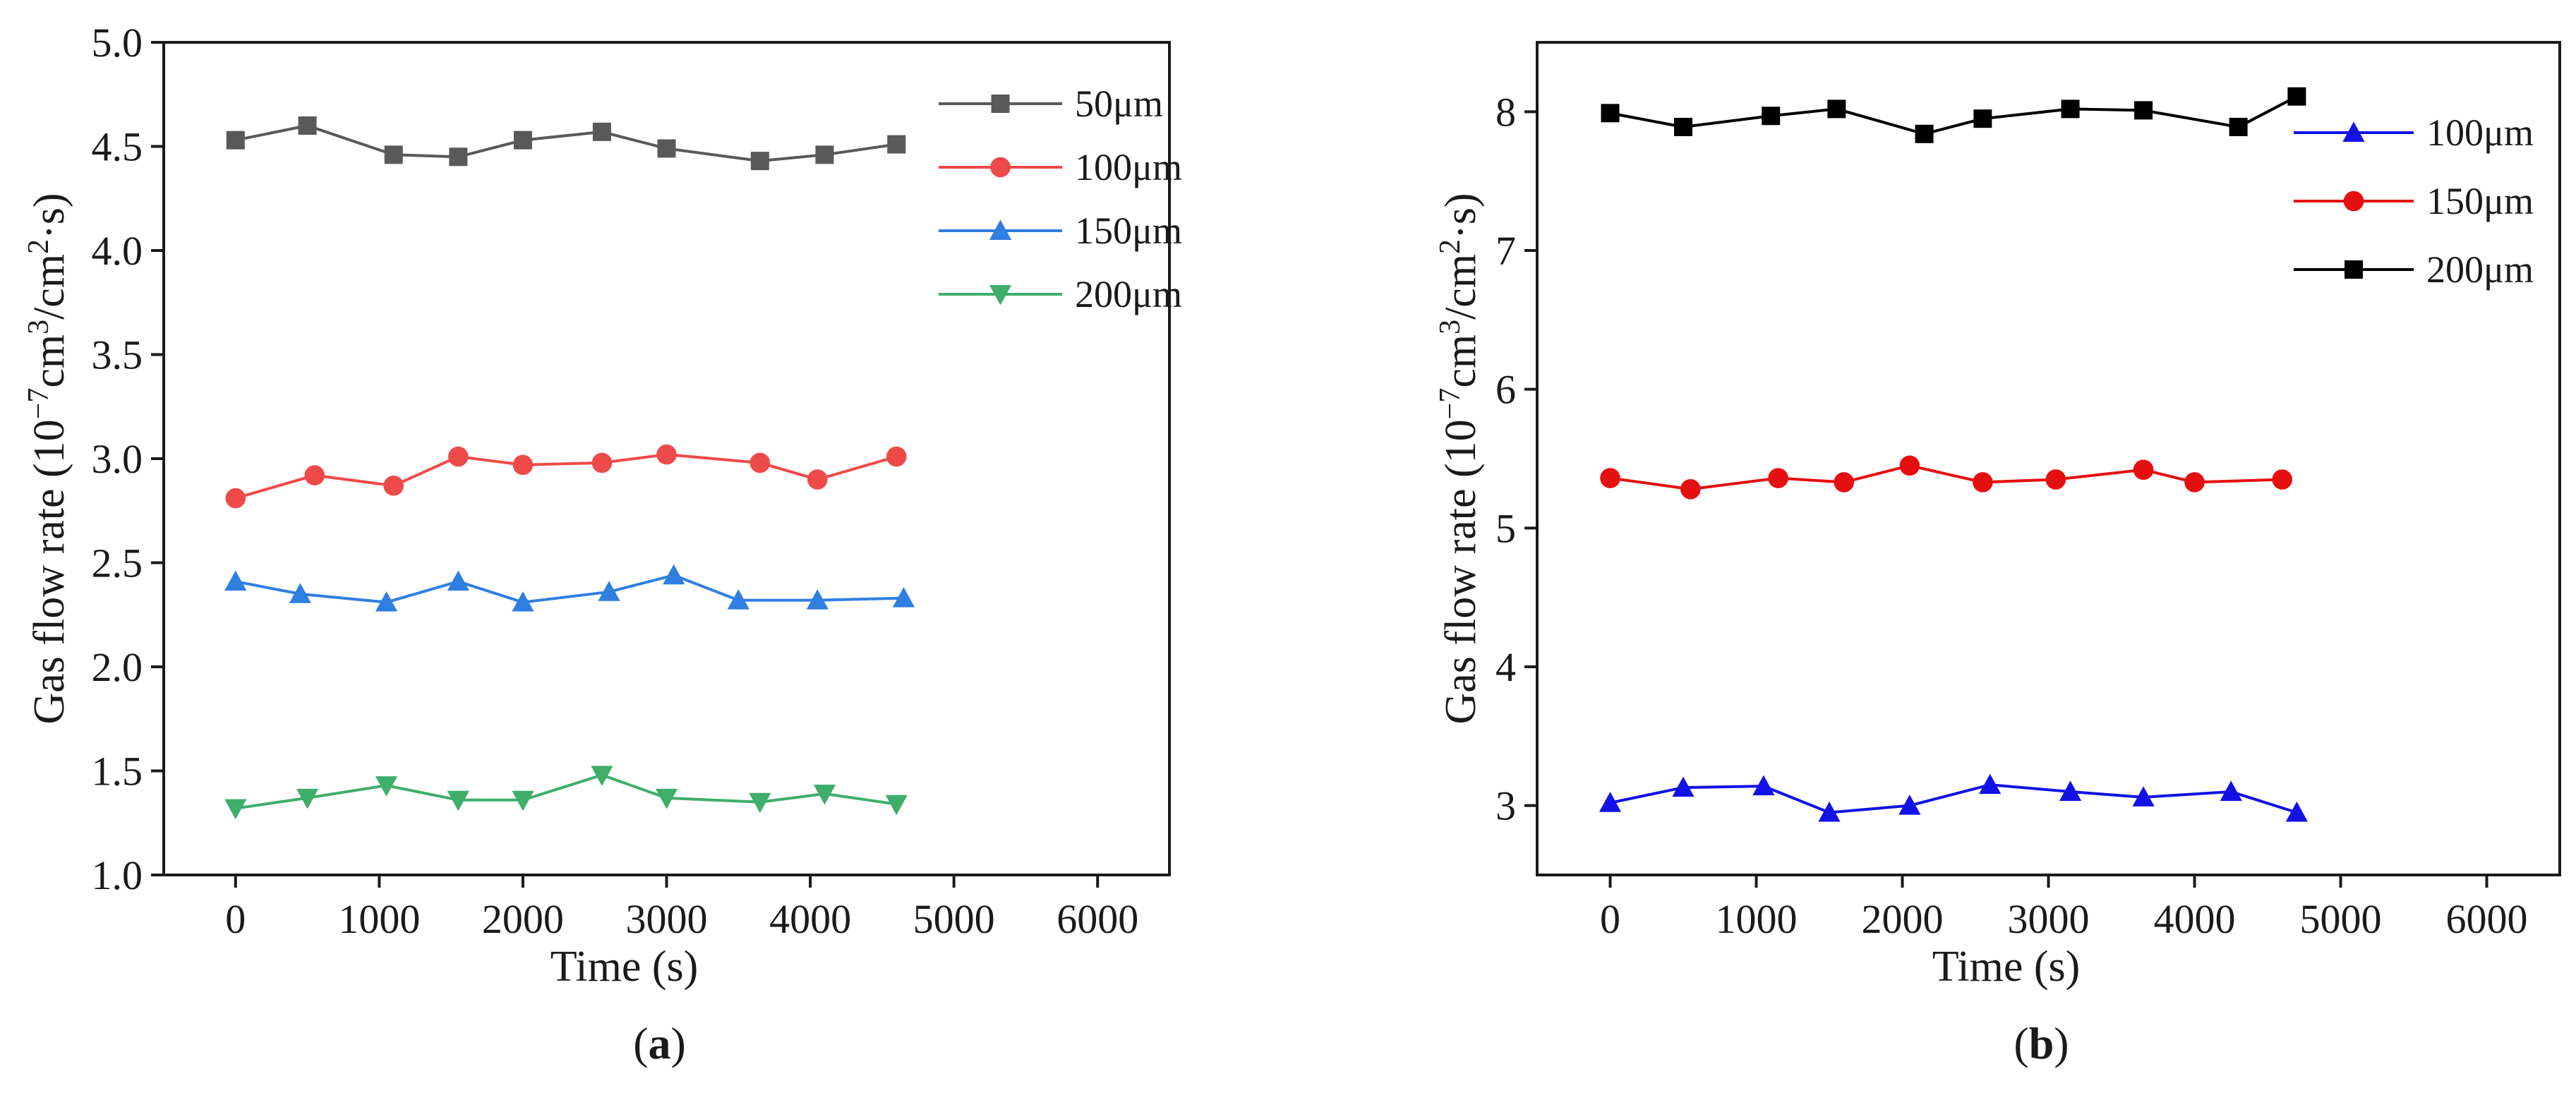 The width and height of the screenshot is (2576, 1105). Describe the element at coordinates (117, 355) in the screenshot. I see `y-tick-label: 3.5` at that location.